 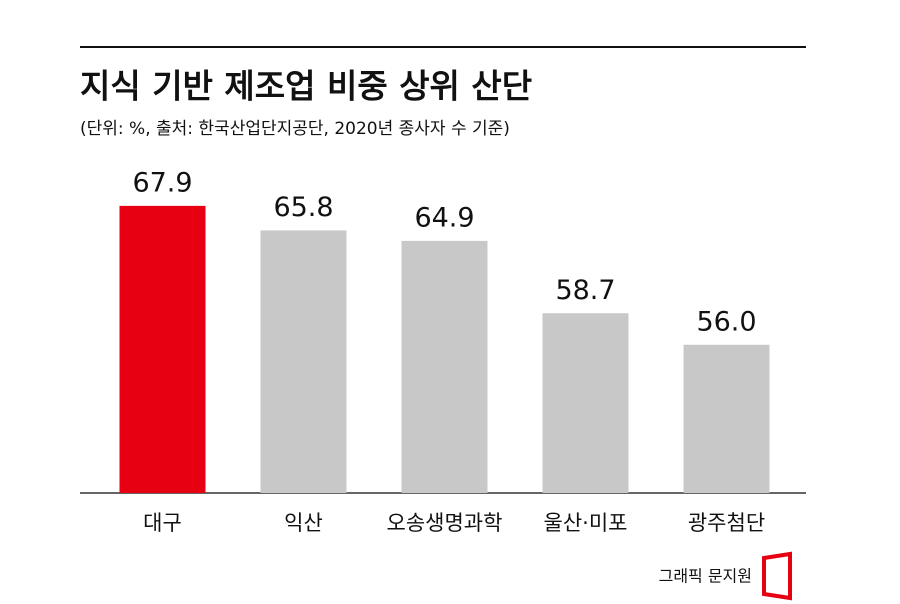 I want to click on value-label: 58.7, so click(x=585, y=290).